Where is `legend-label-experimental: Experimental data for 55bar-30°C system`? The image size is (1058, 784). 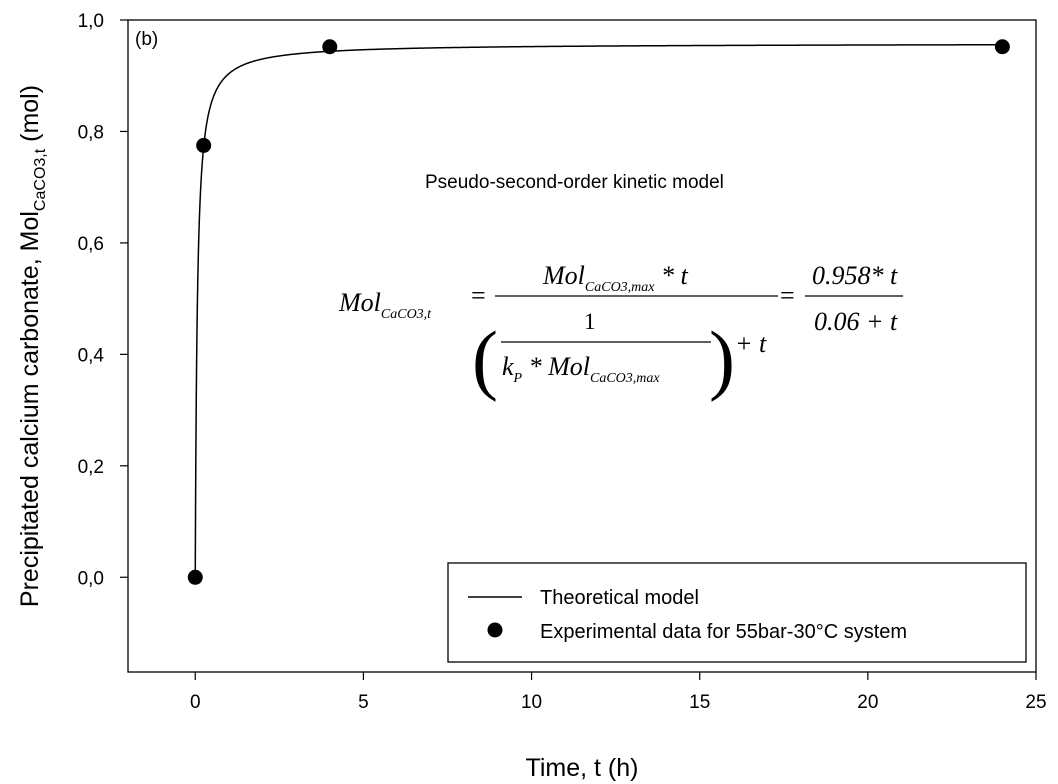
legend-label-experimental: Experimental data for 55bar-30°C system is located at coordinates (723, 632).